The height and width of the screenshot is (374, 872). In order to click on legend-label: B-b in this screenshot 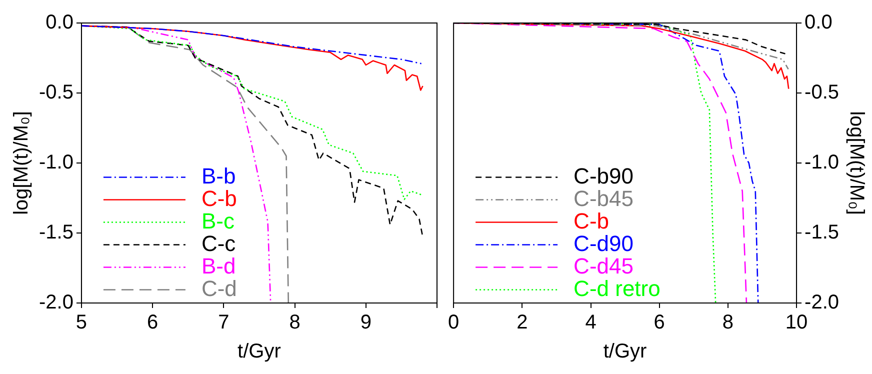, I will do `click(218, 175)`.